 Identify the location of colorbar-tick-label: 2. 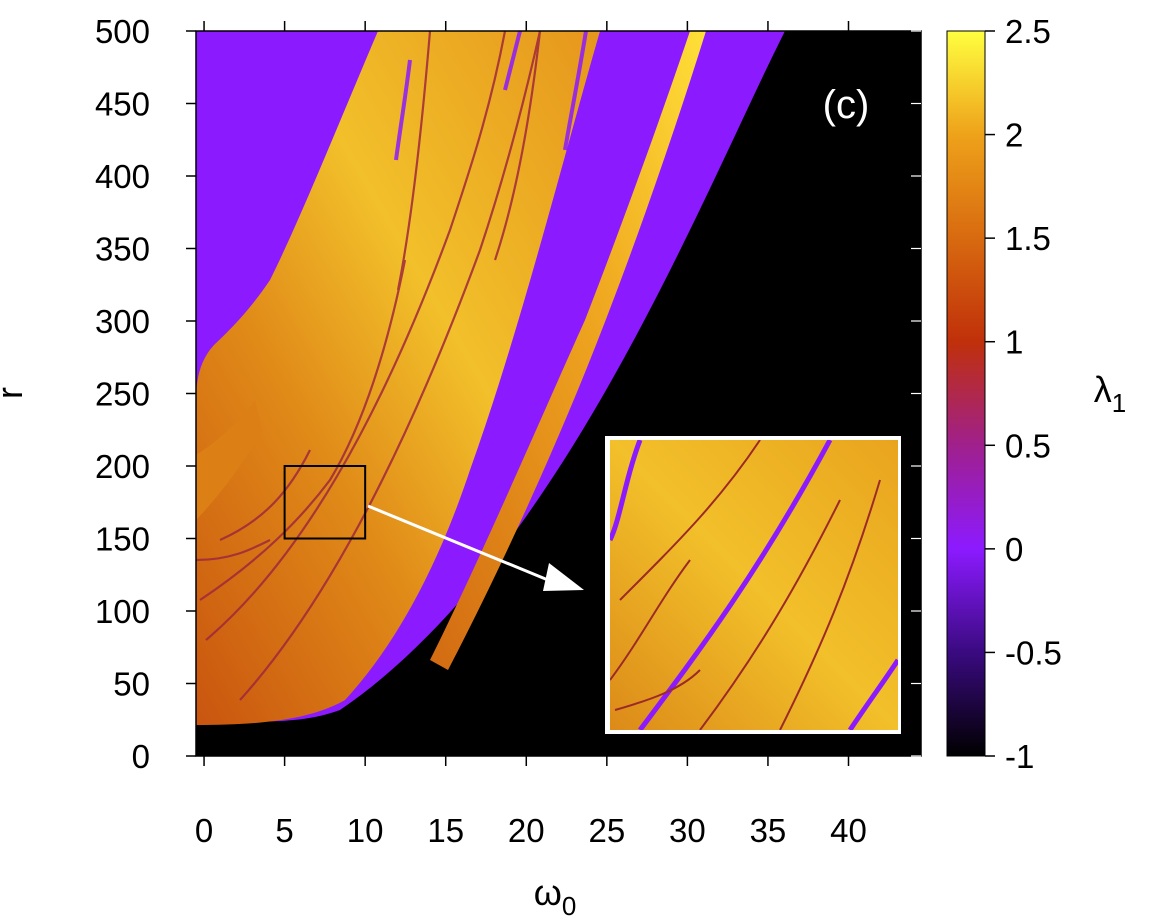
(1014, 135).